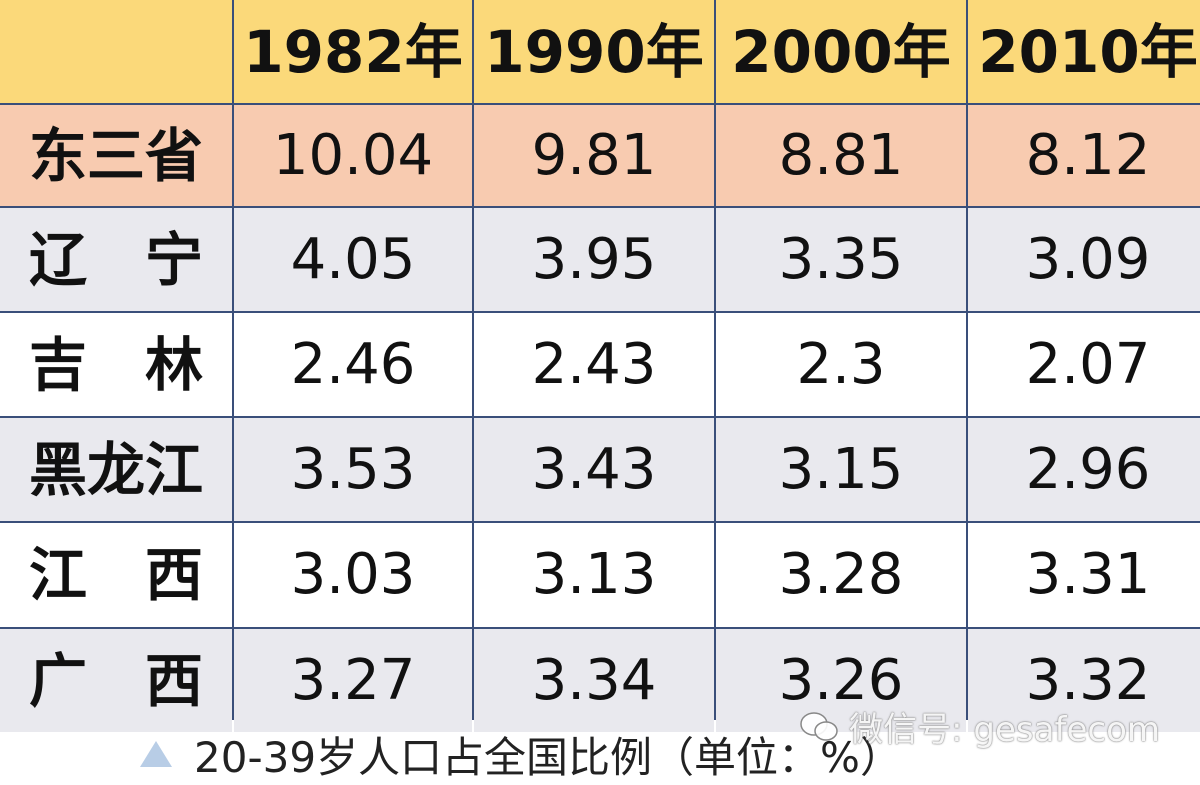  Describe the element at coordinates (116, 259) in the screenshot. I see `row-label: 辽 宁` at that location.